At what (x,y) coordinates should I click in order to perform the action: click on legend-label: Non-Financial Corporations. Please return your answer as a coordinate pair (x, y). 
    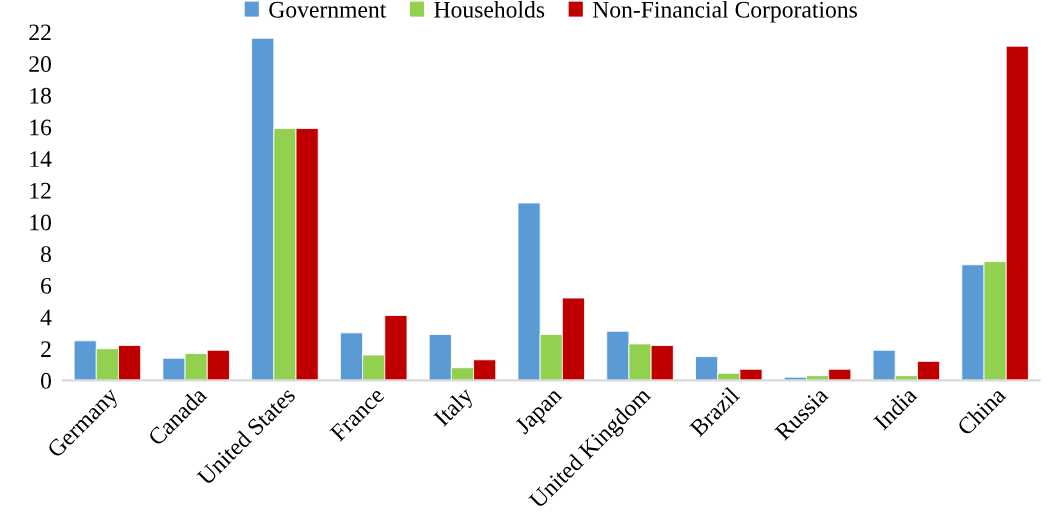
    Looking at the image, I should click on (724, 12).